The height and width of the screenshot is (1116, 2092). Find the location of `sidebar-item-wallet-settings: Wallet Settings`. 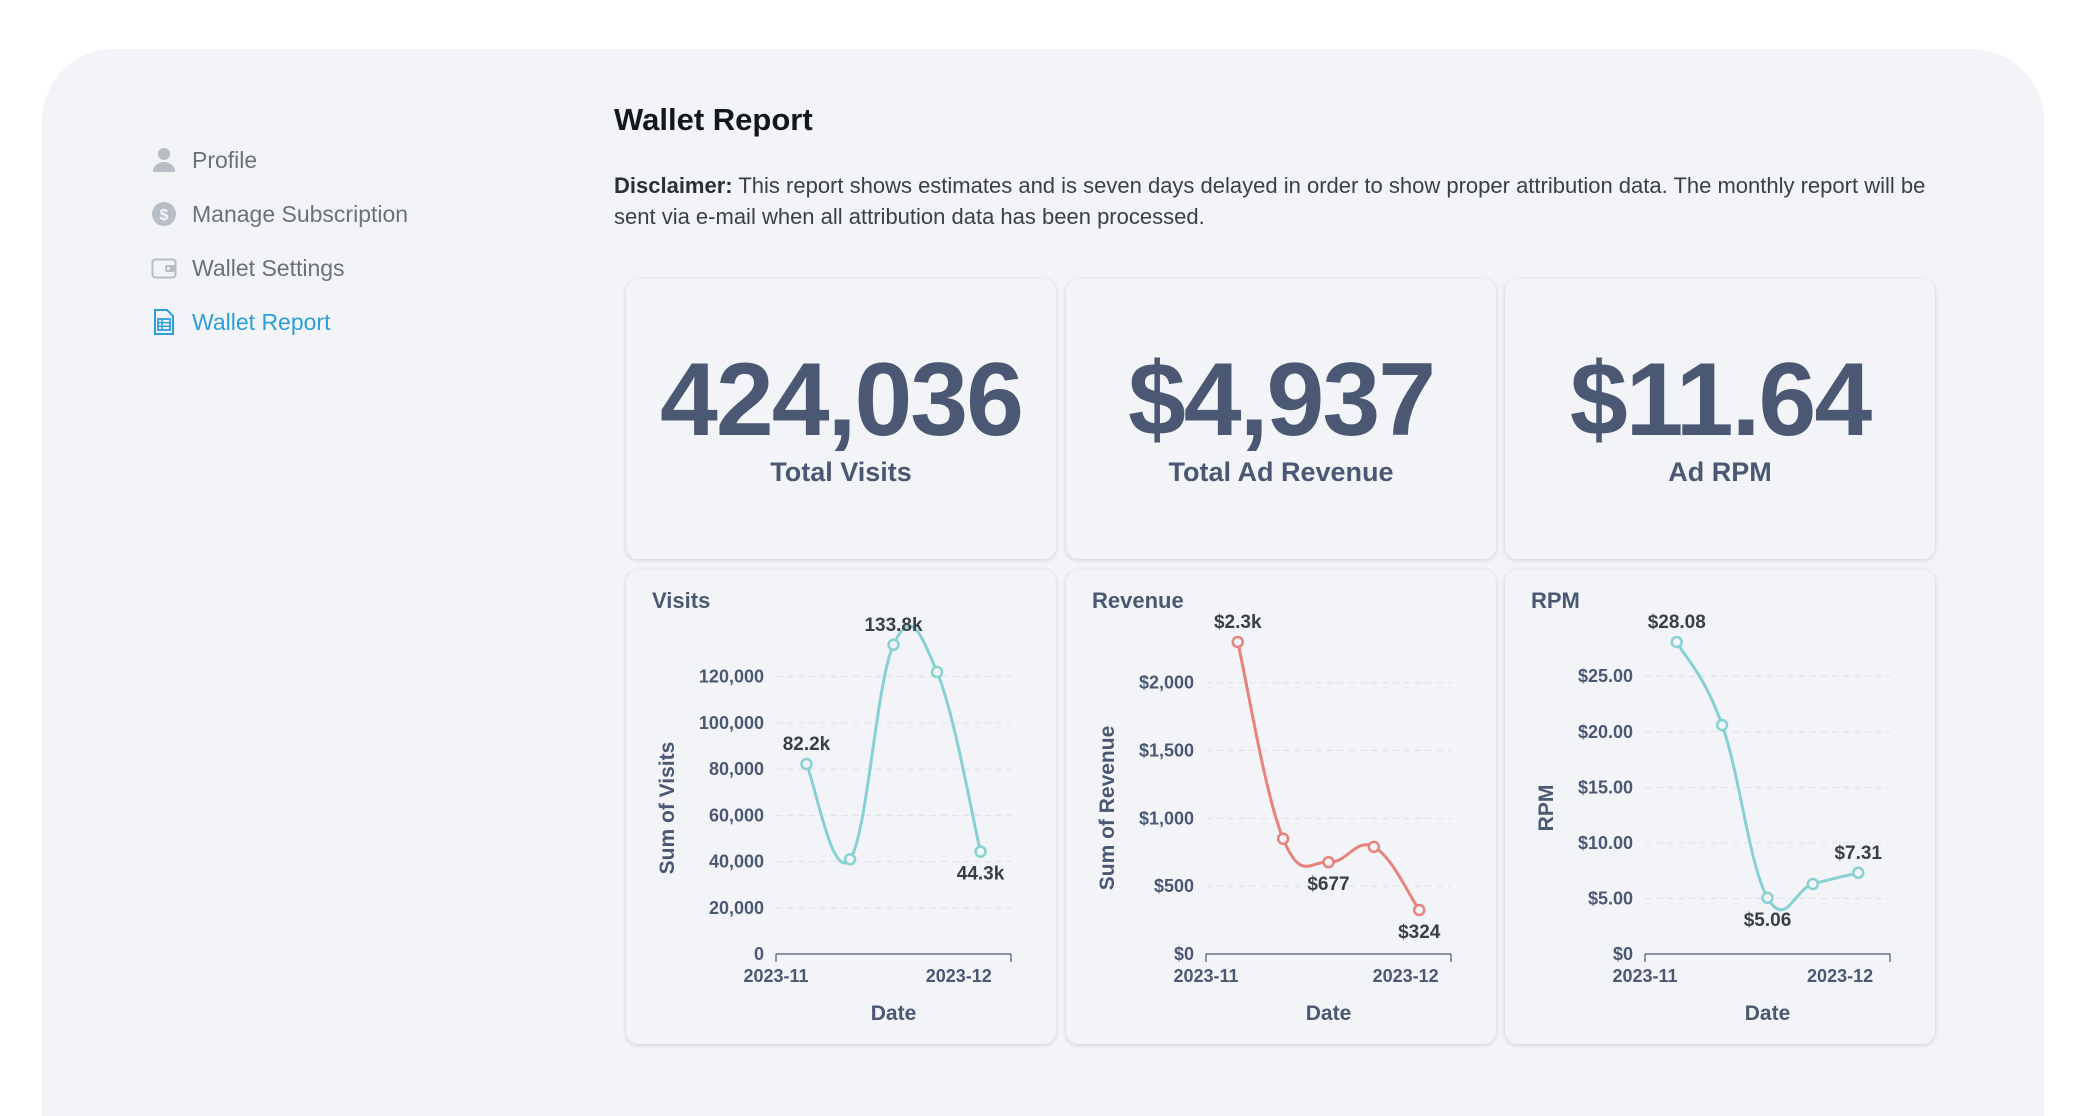

sidebar-item-wallet-settings: Wallet Settings is located at coordinates (350, 268).